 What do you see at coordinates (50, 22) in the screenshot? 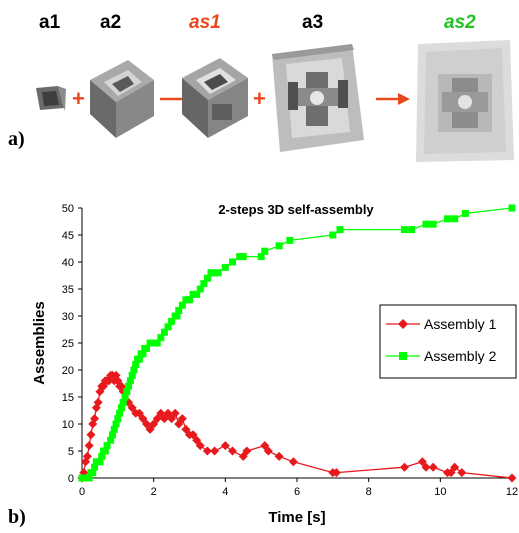
I see `label-a1: a1` at bounding box center [50, 22].